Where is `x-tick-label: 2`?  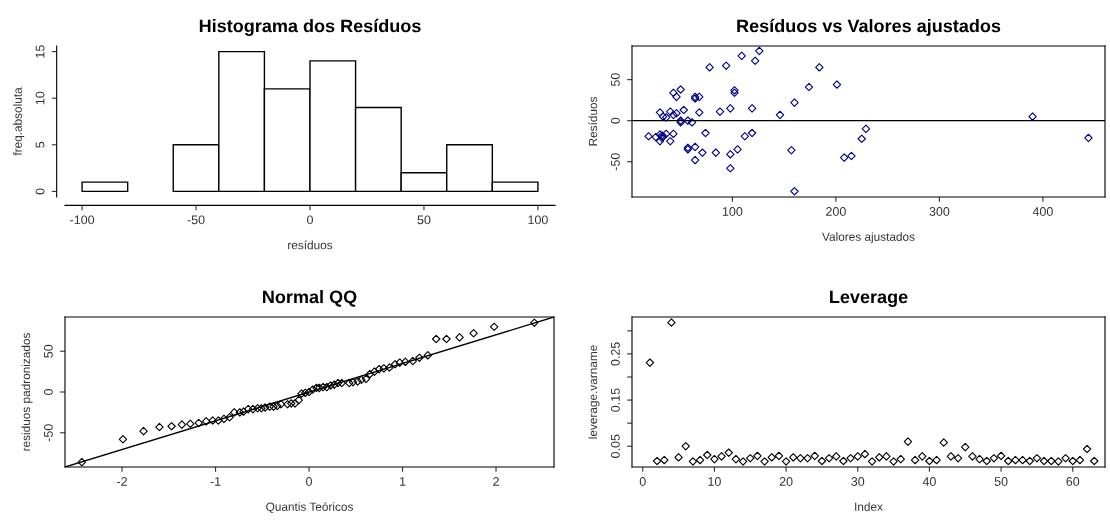 x-tick-label: 2 is located at coordinates (496, 481).